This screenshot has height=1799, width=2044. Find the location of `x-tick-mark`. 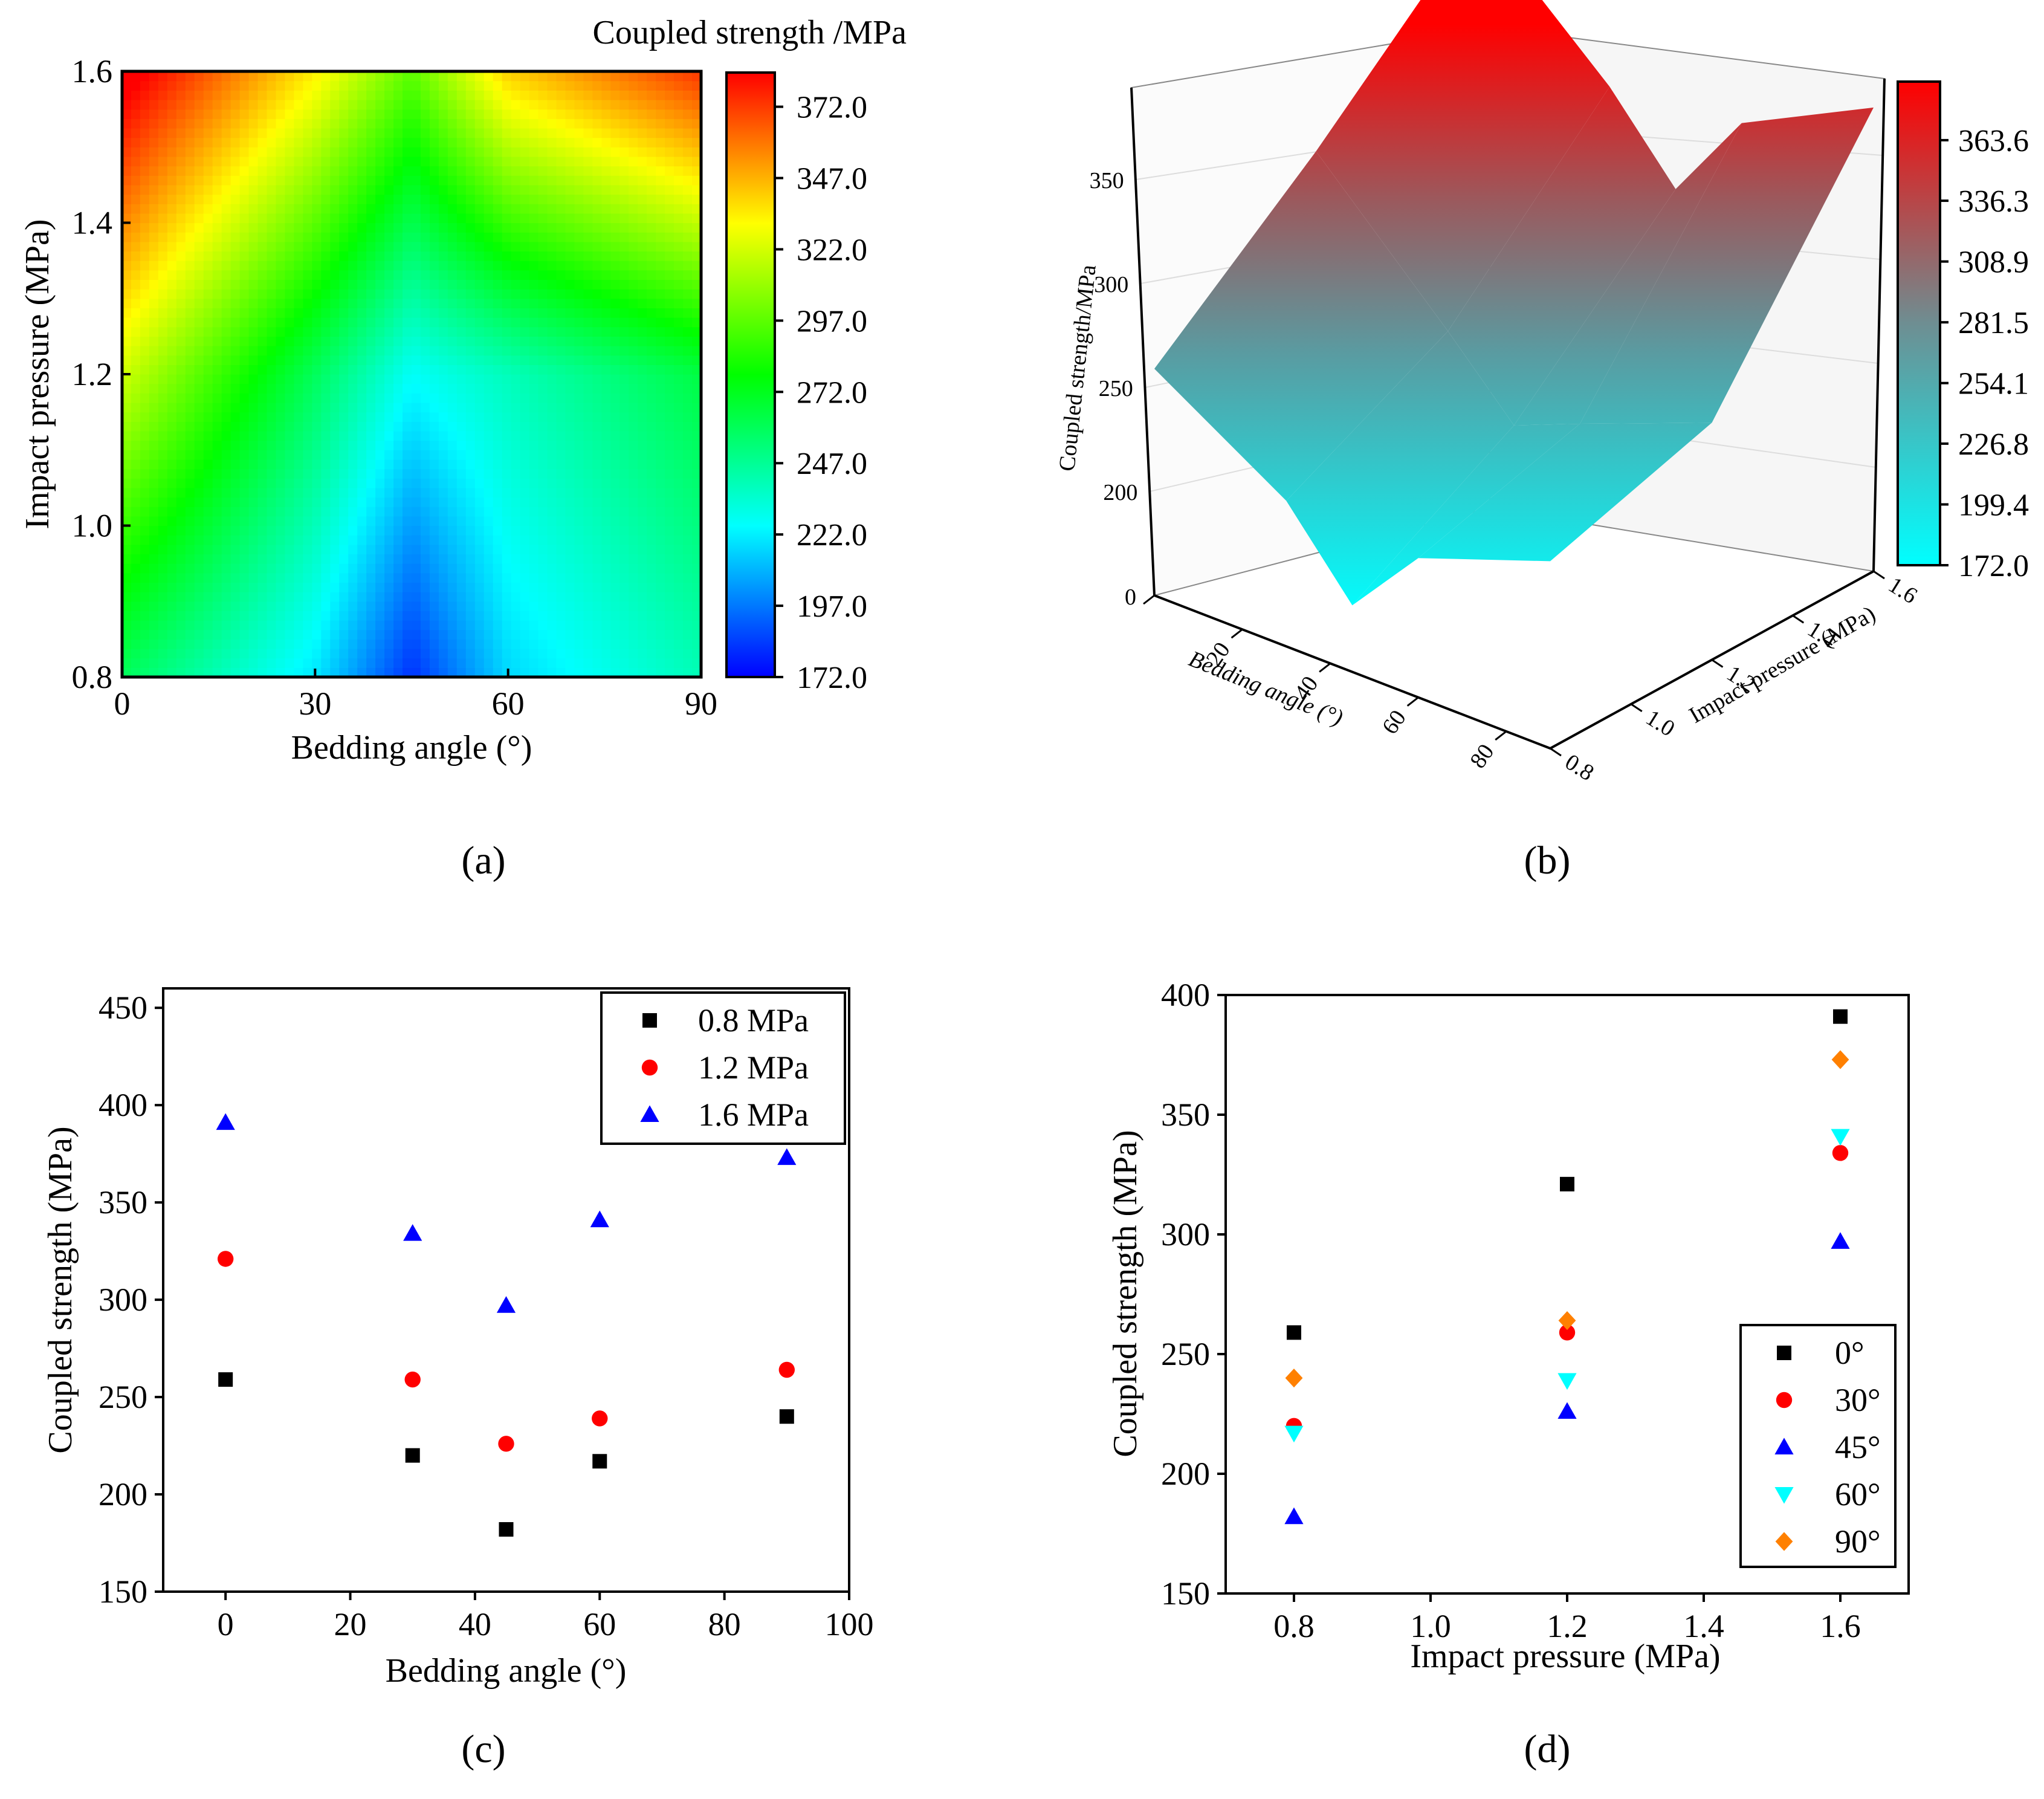

x-tick-mark is located at coordinates (1412, 701).